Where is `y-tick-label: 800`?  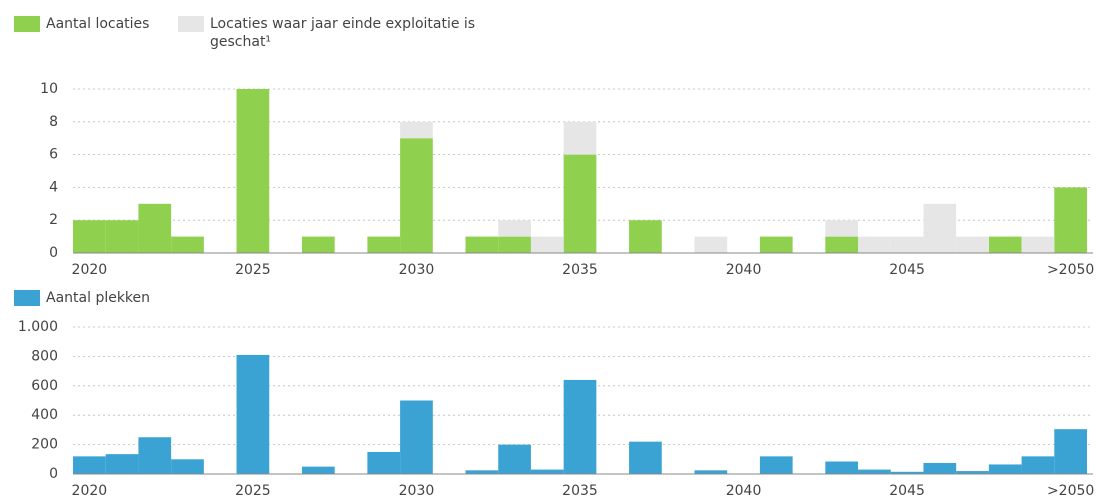 y-tick-label: 800 is located at coordinates (44, 356).